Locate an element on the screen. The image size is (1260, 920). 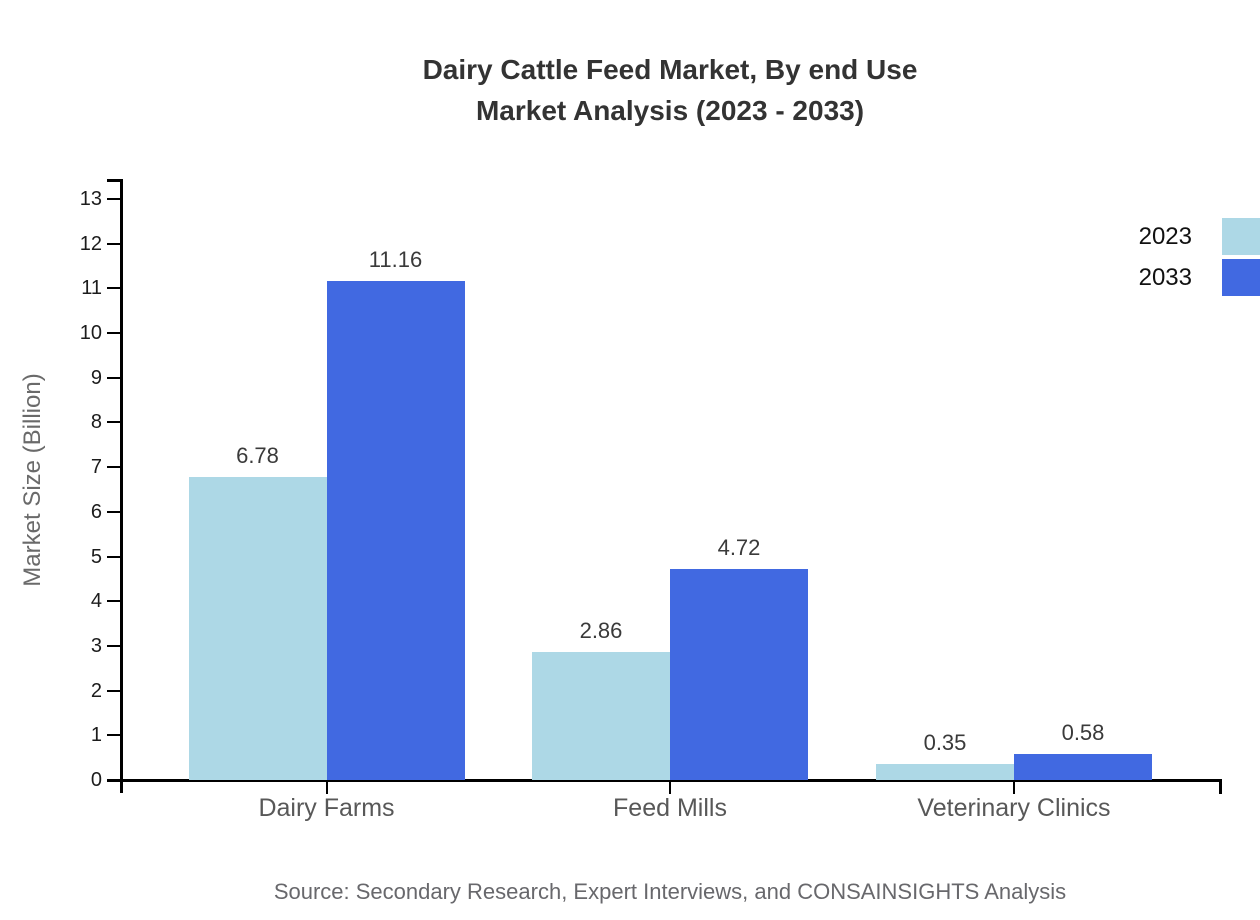
bar-2023-veterinary-clinics is located at coordinates (945, 772).